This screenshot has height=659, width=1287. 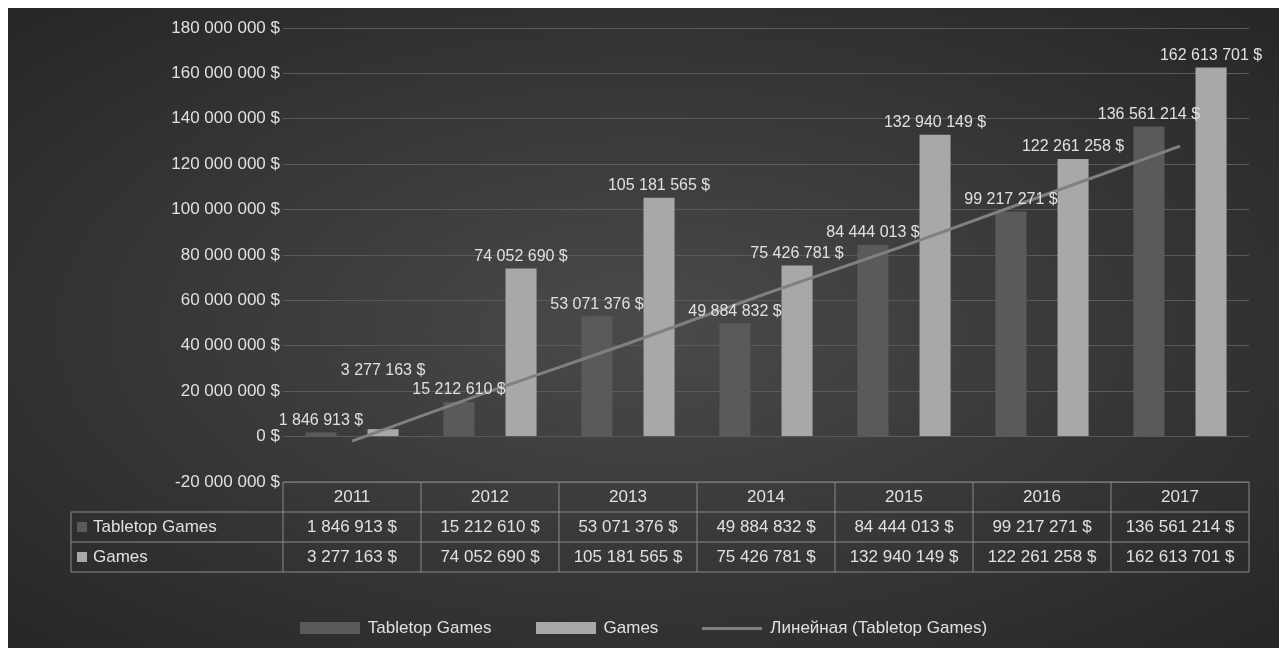 I want to click on text: 84 444 013 $, so click(x=873, y=232).